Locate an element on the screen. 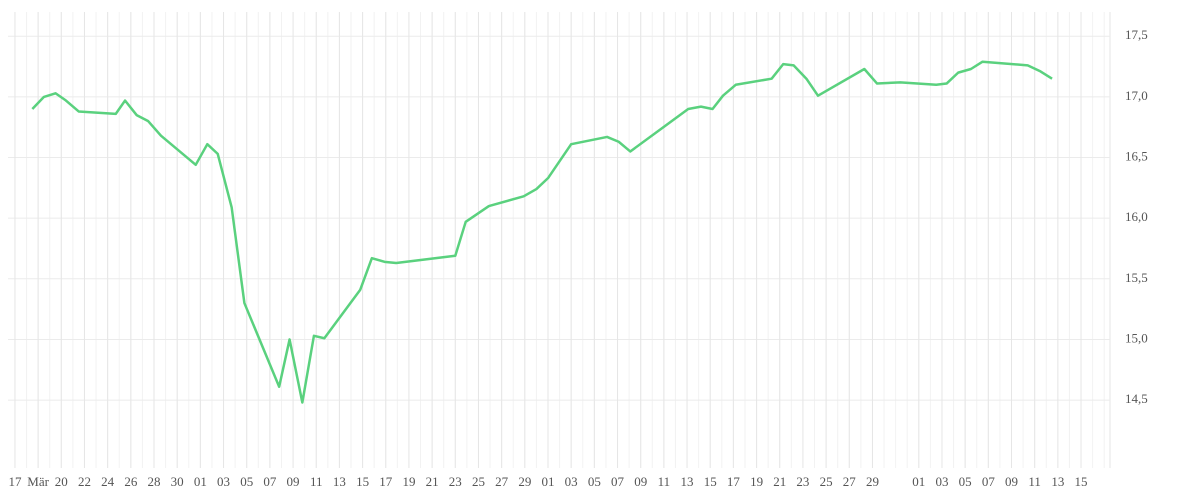 The height and width of the screenshot is (504, 1200). y-tick-label: 16,0 is located at coordinates (1136, 216).